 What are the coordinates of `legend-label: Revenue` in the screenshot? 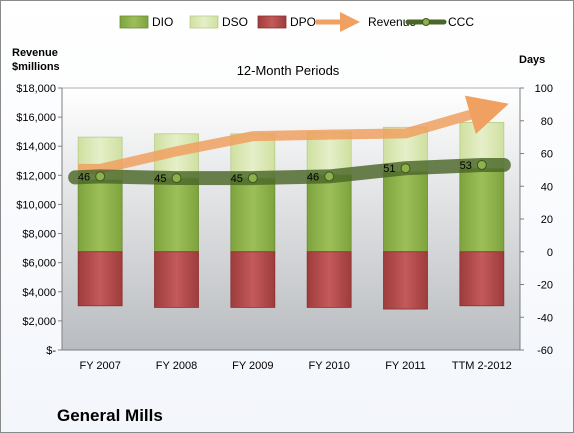 It's located at (392, 22).